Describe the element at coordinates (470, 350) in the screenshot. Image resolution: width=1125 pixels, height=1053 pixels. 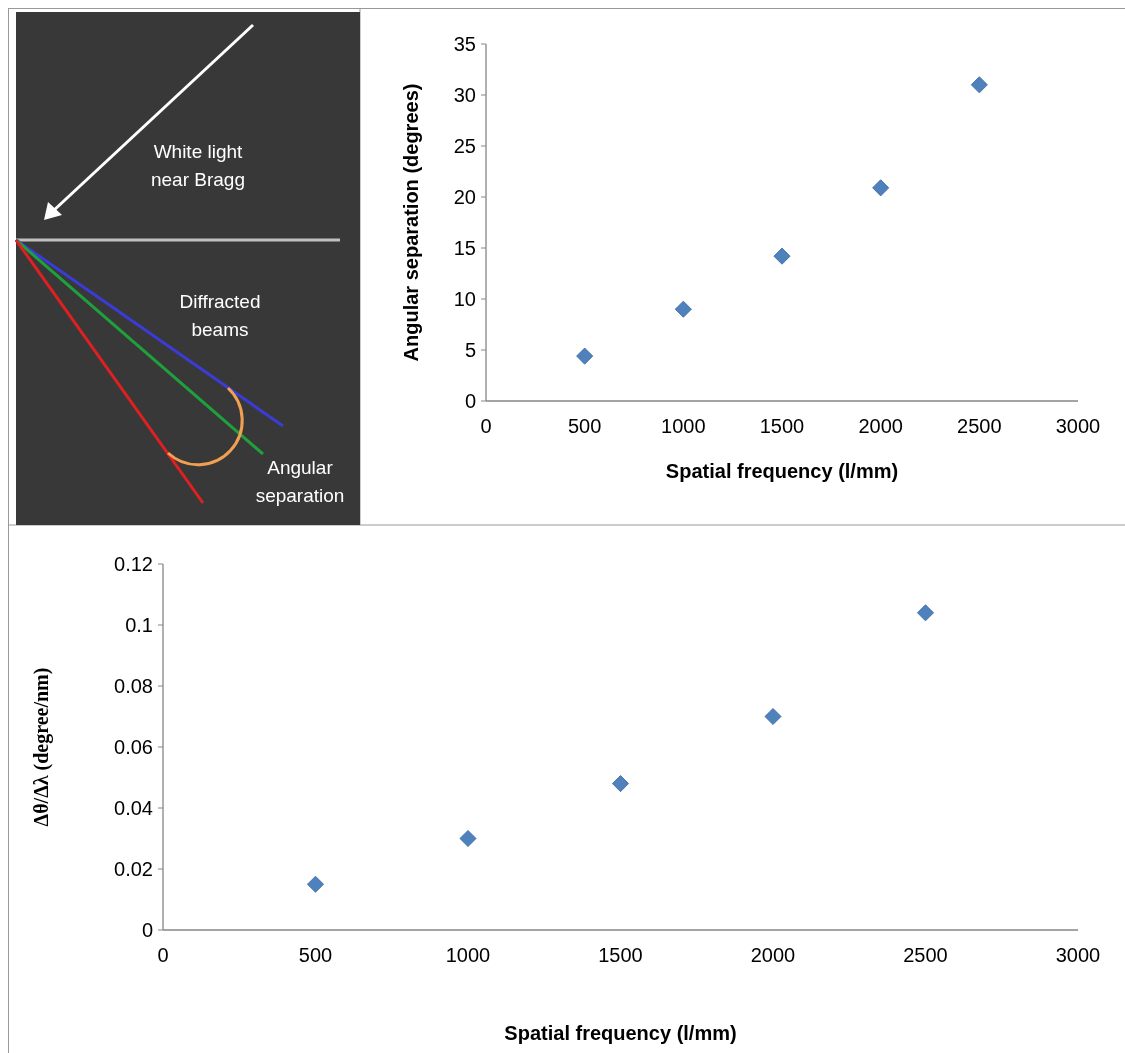
I see `y-tick-label: 5` at that location.